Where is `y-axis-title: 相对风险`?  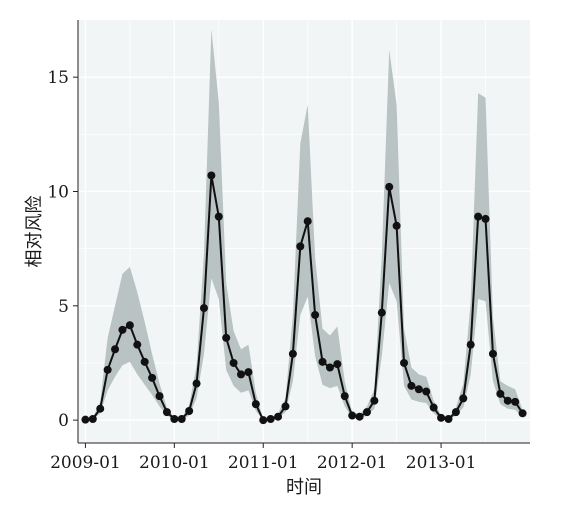
y-axis-title: 相对风险 is located at coordinates (34, 232).